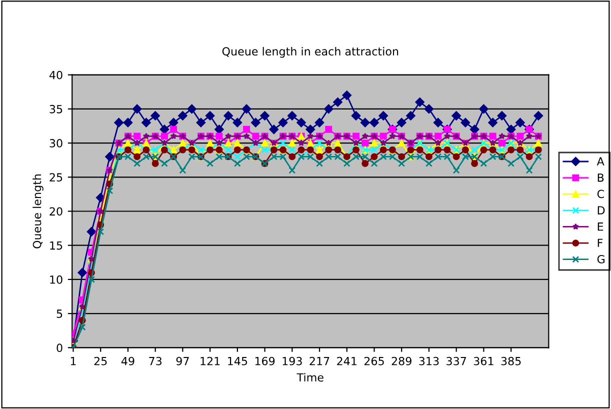 The image size is (611, 409). I want to click on x-tick-label: 337, so click(456, 361).